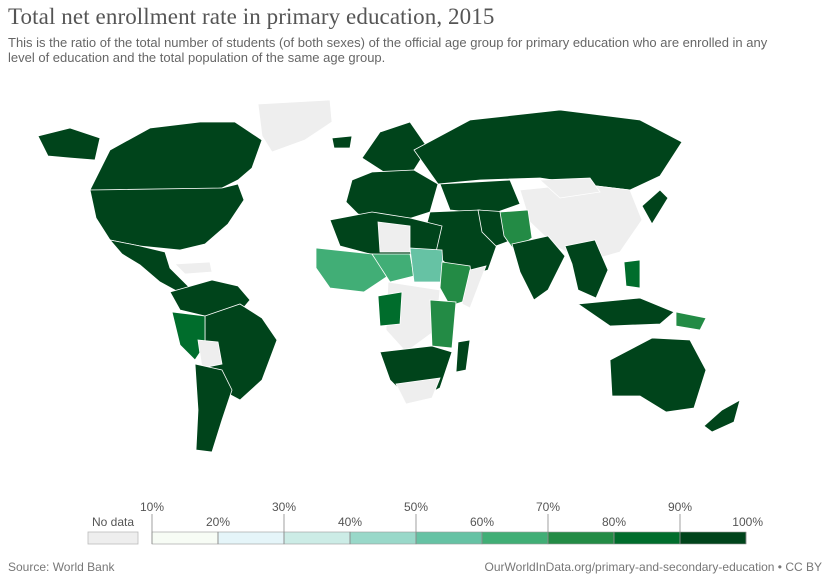 This screenshot has height=580, width=830. What do you see at coordinates (213, 408) in the screenshot?
I see `region-argentina-chile` at bounding box center [213, 408].